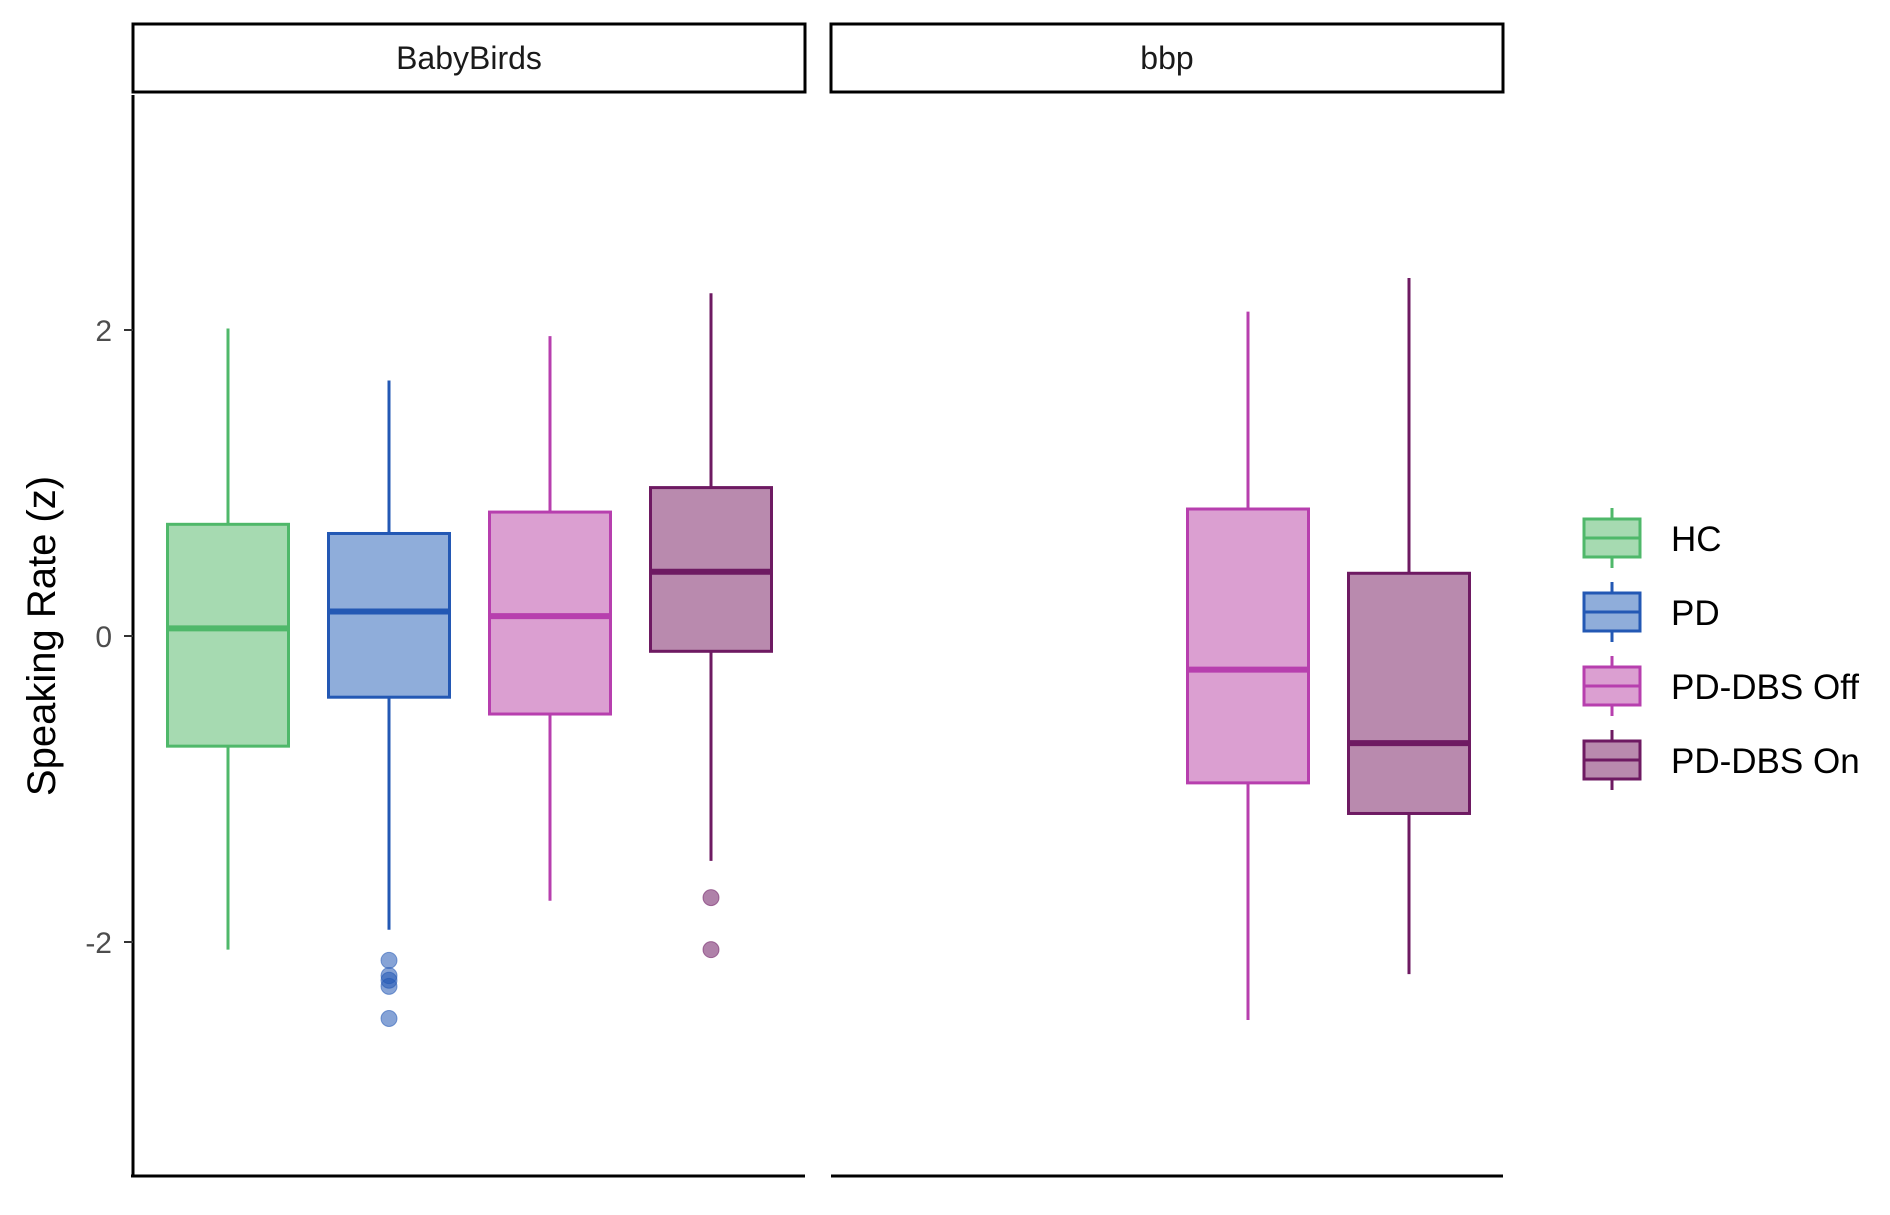 The height and width of the screenshot is (1215, 1890). I want to click on facet-strip-babybirds: BabyBirds, so click(469, 58).